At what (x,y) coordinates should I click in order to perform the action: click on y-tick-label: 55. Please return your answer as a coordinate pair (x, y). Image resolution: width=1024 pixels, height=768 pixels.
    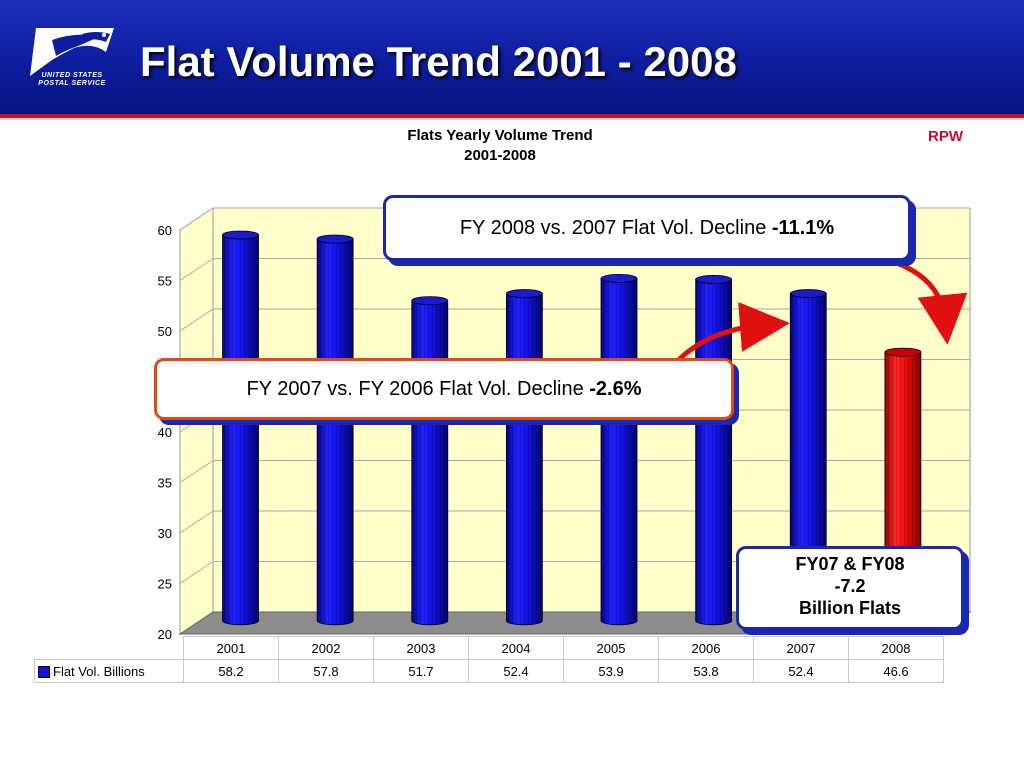
    Looking at the image, I should click on (165, 281).